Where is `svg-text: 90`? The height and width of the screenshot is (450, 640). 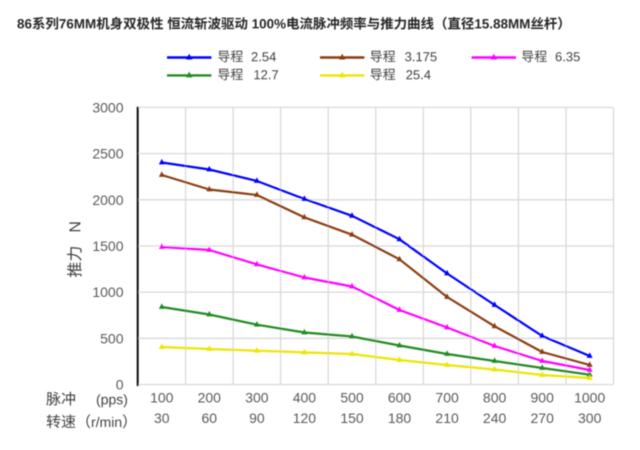
svg-text: 90 is located at coordinates (257, 418).